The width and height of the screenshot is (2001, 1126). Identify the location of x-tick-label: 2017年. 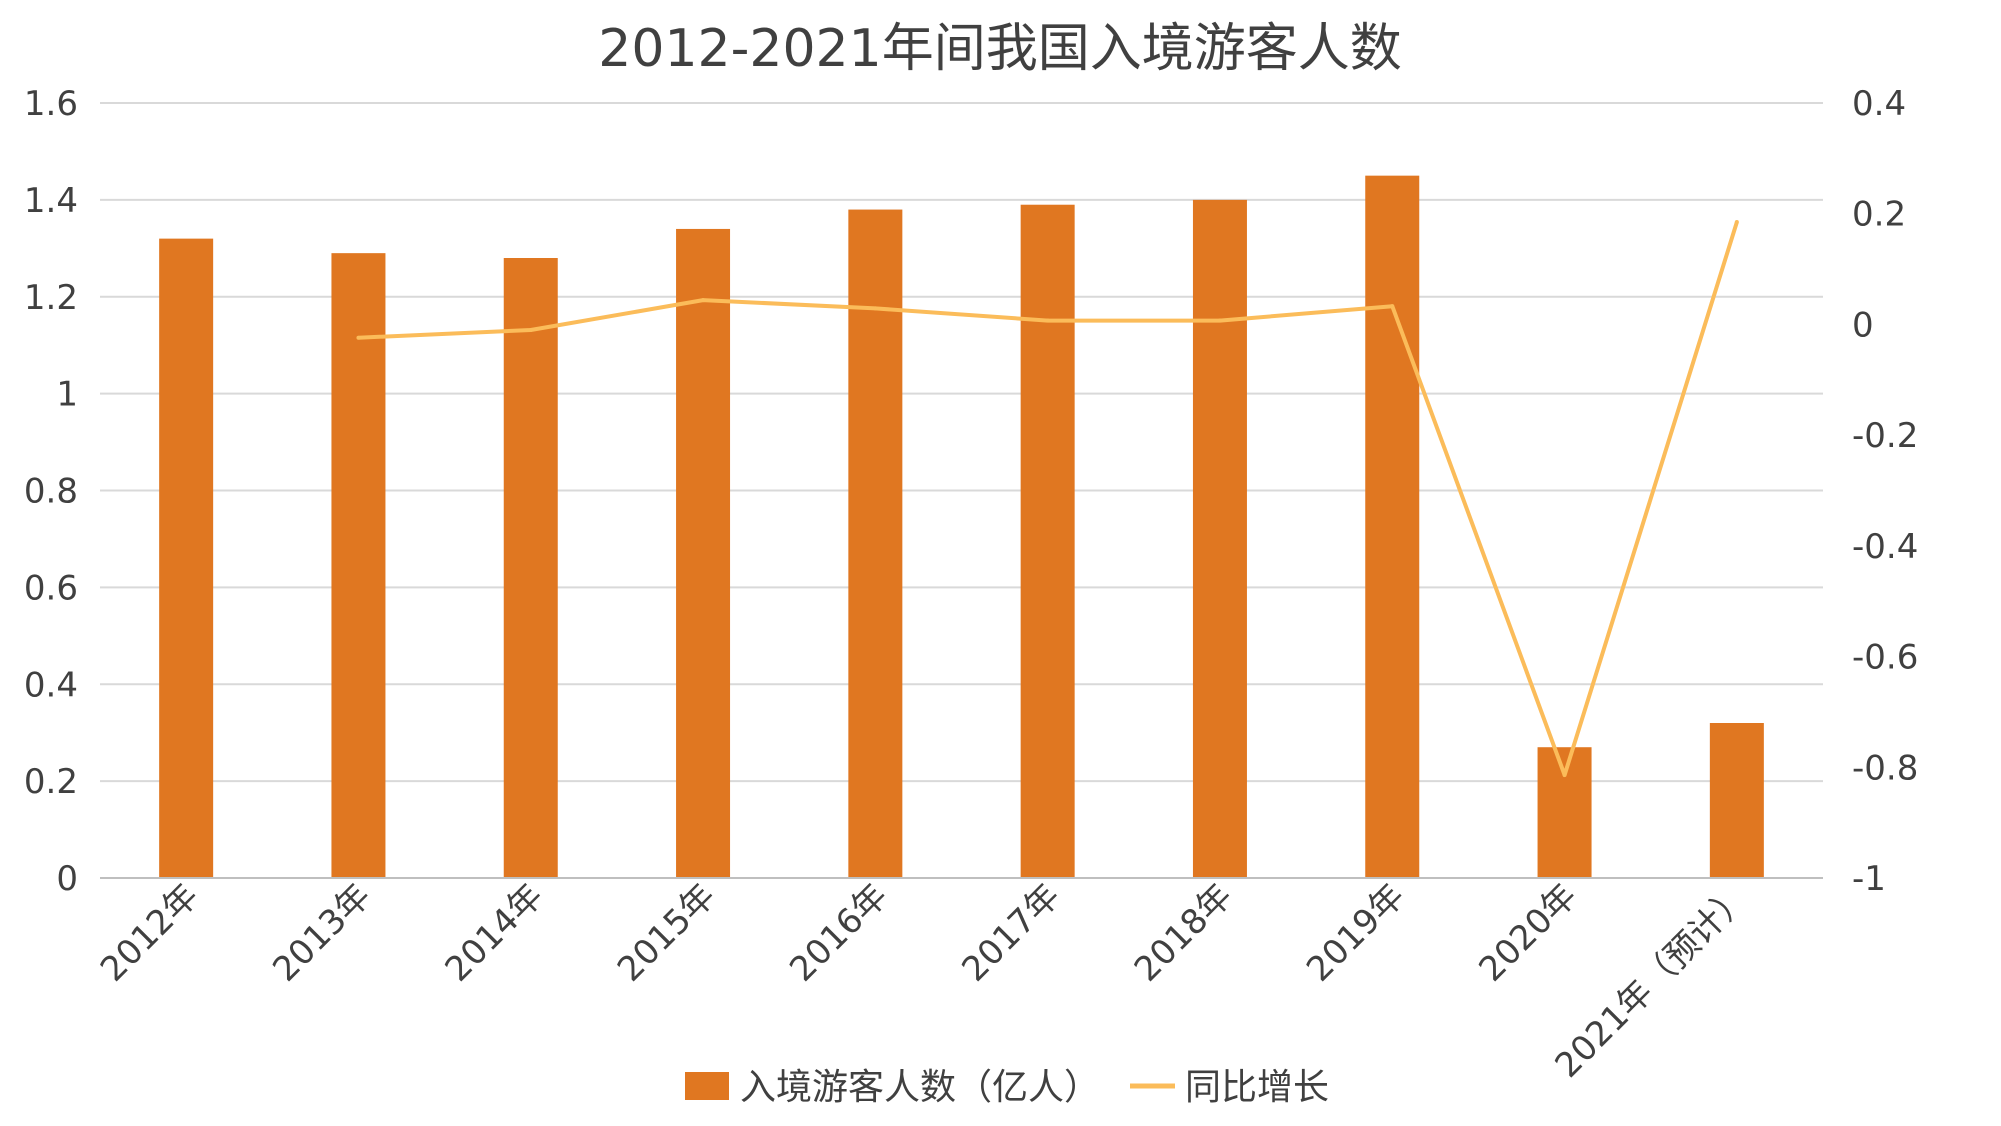
(1012, 933).